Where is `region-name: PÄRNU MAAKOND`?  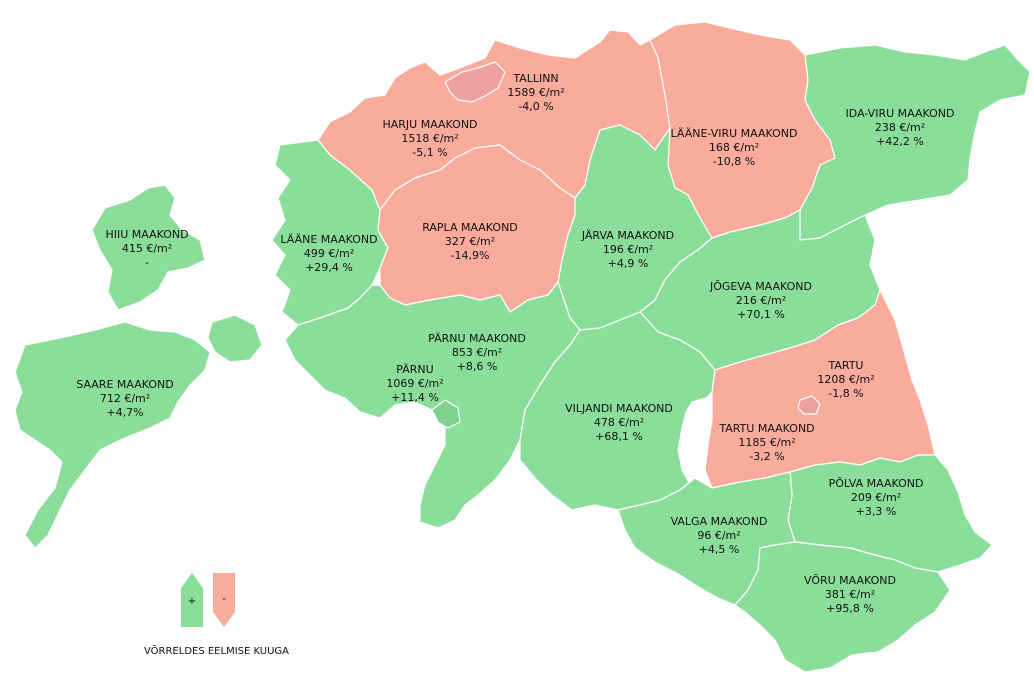 region-name: PÄRNU MAAKOND is located at coordinates (477, 338).